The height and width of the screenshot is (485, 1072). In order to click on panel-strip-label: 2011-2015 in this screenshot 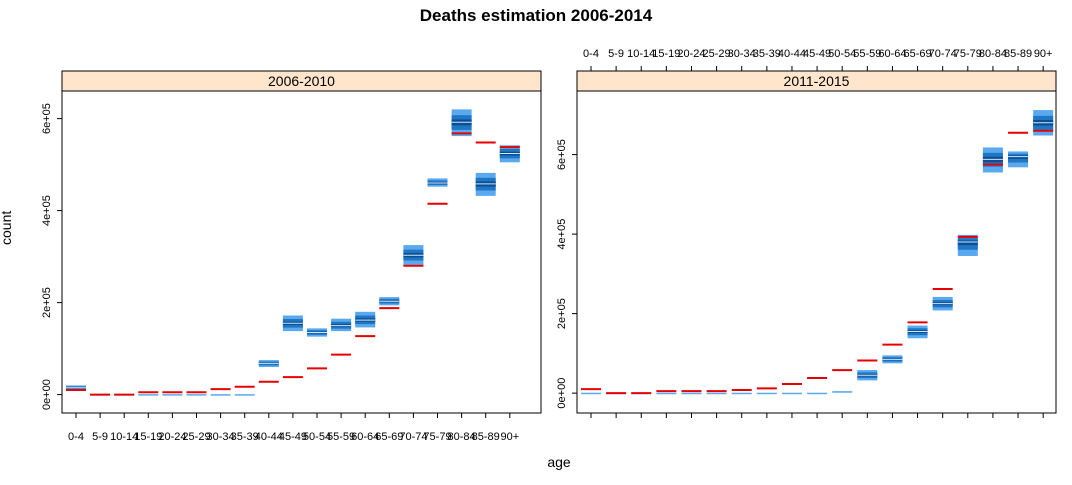, I will do `click(817, 81)`.